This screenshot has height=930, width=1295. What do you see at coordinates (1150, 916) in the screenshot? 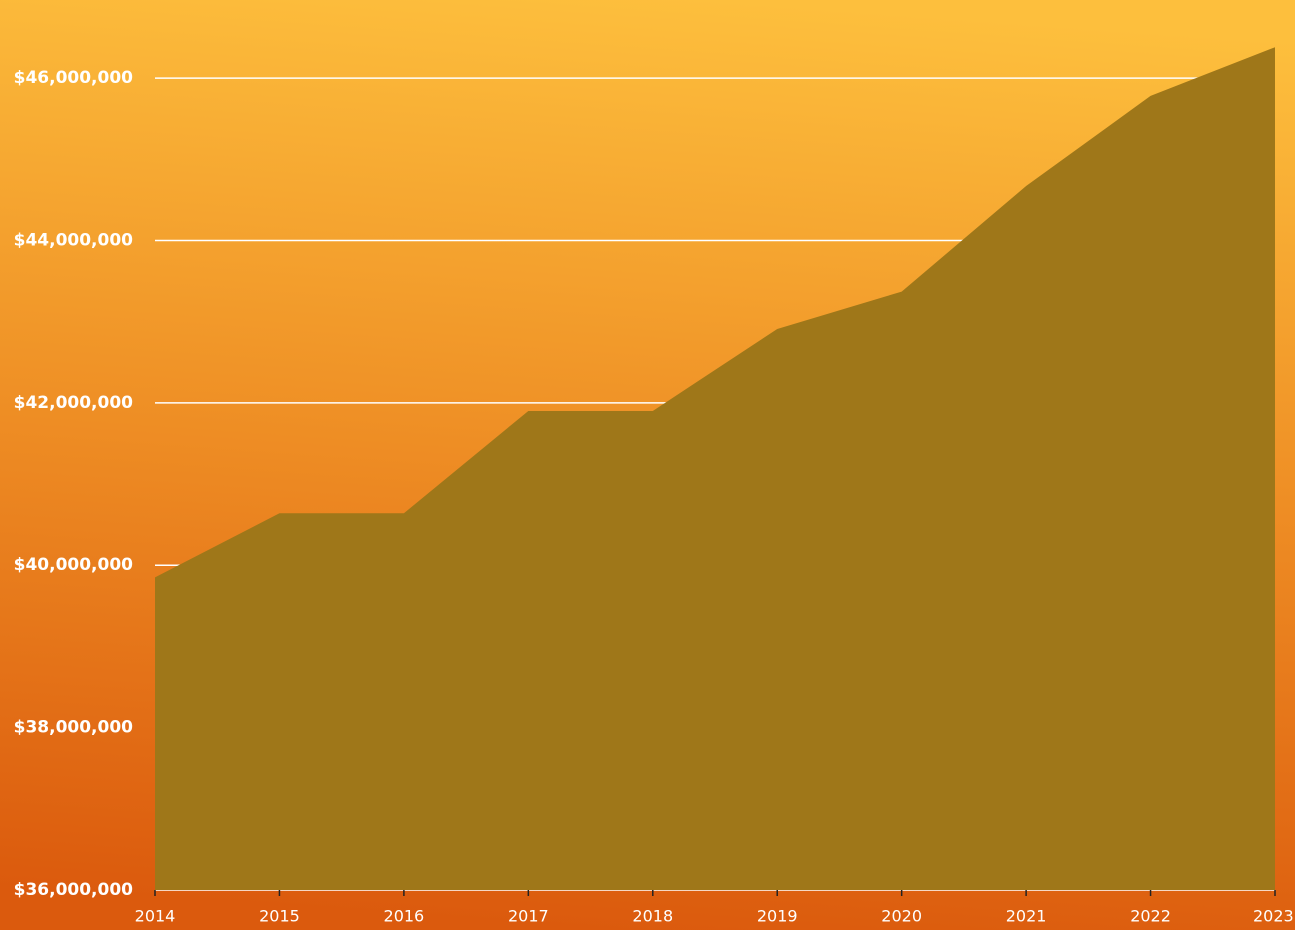
I see `x-tick-label: 2022` at bounding box center [1150, 916].